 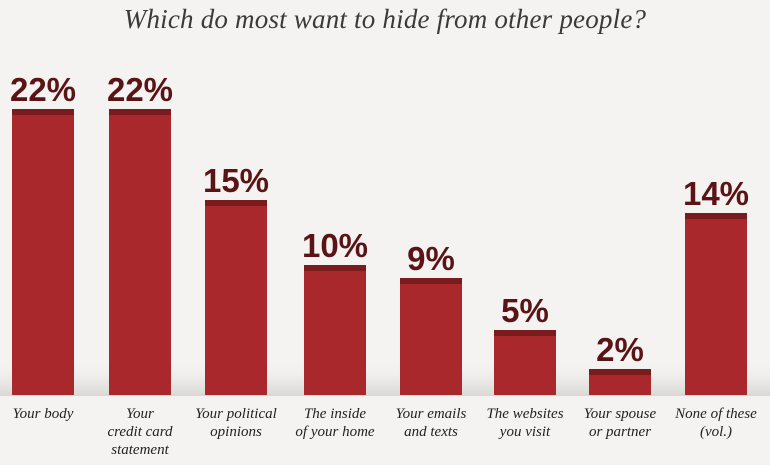 What do you see at coordinates (524, 423) in the screenshot?
I see `category-label-6: The websites you visit` at bounding box center [524, 423].